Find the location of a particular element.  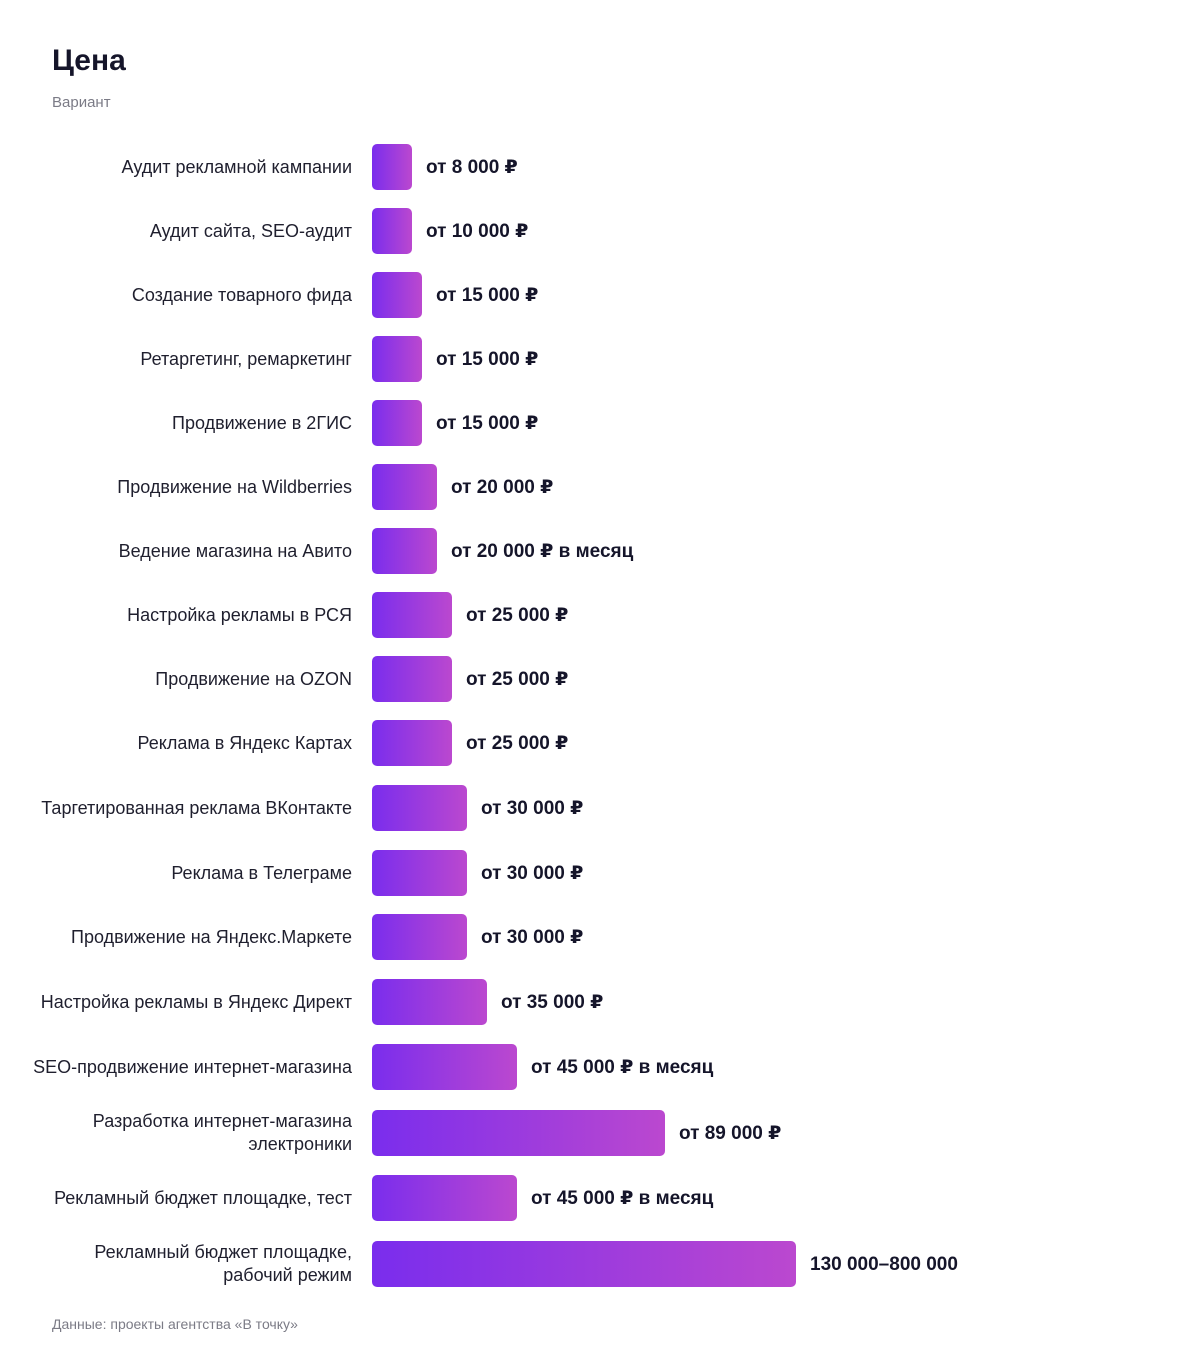

category-label: Аудит сайта, SEO-аудит is located at coordinates (192, 231).